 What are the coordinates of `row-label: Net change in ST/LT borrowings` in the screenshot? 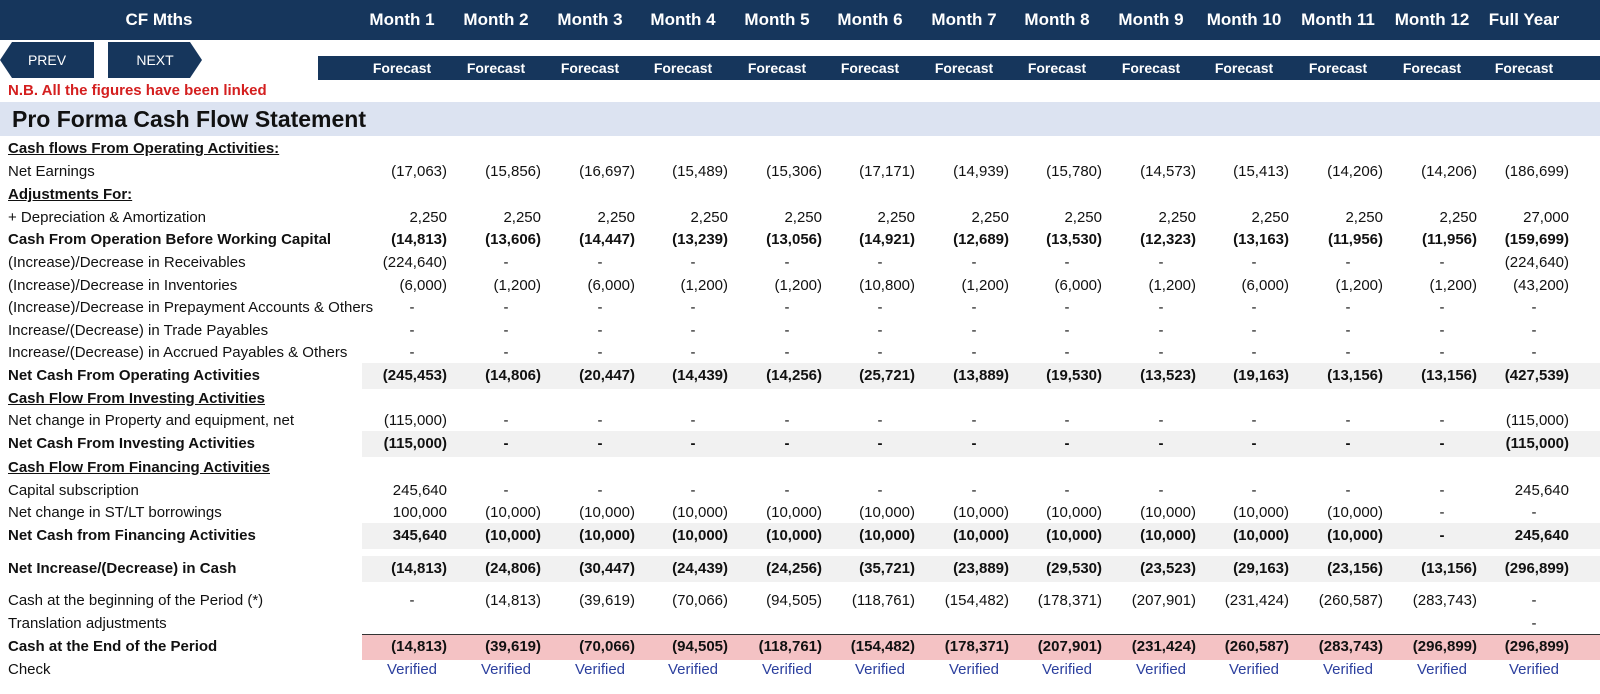 It's located at (115, 512).